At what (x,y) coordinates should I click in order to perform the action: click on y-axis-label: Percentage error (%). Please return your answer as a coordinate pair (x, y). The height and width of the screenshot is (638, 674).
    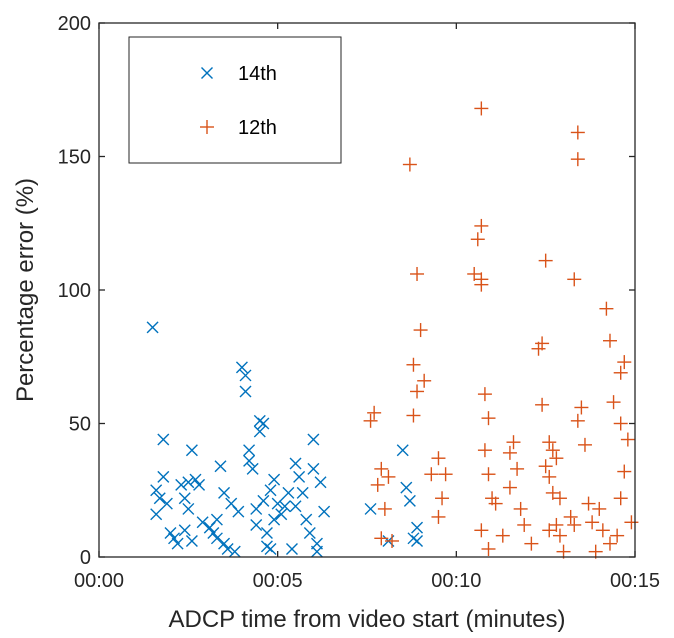
    Looking at the image, I should click on (25, 290).